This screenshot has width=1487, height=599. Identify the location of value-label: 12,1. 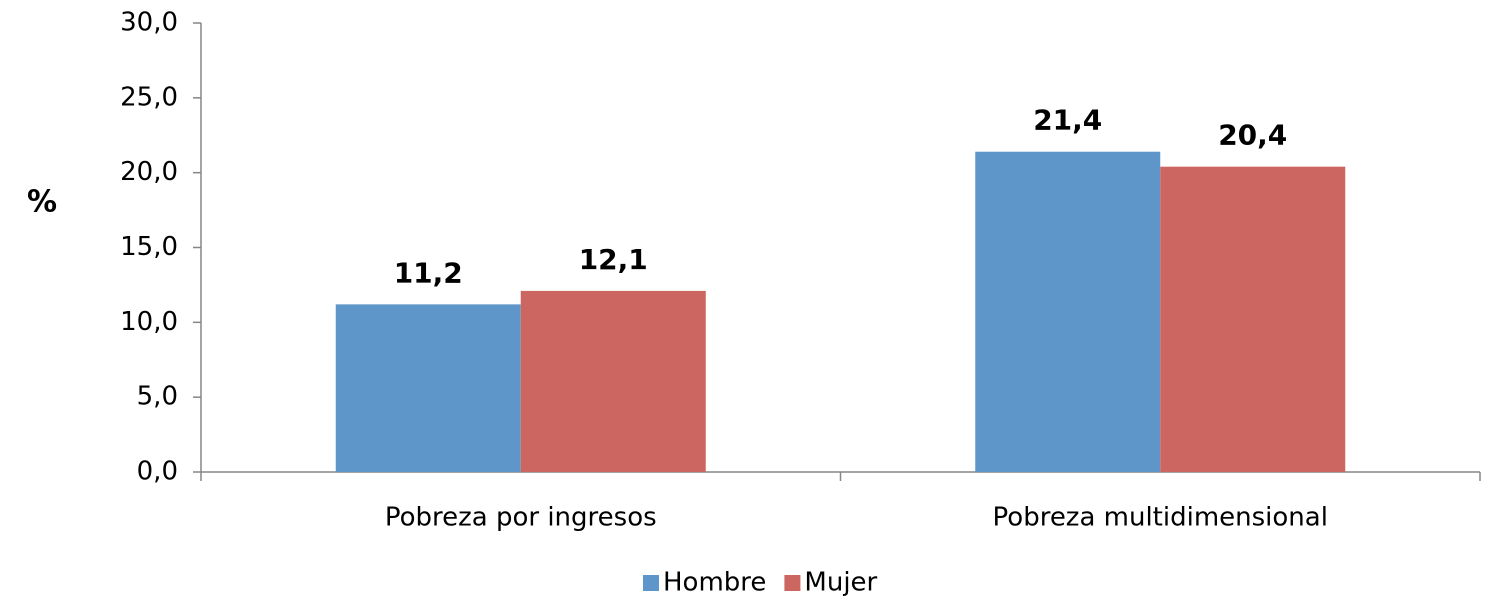
(613, 259).